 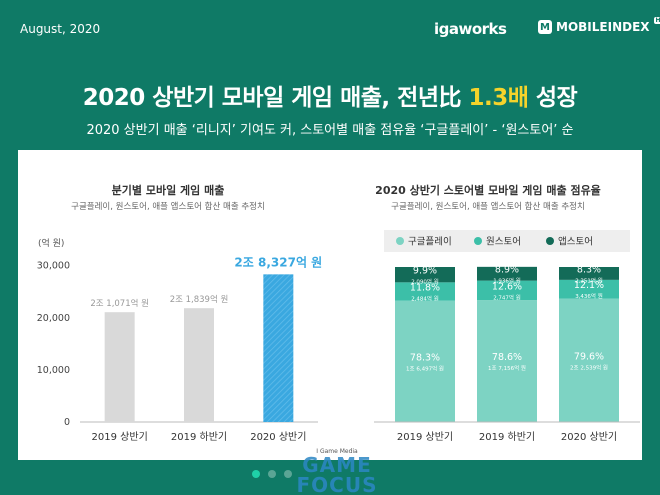 I want to click on page-title: 2020 상반기 모바일 게임 매출, 전년比 1.3배 성장, so click(x=330, y=95).